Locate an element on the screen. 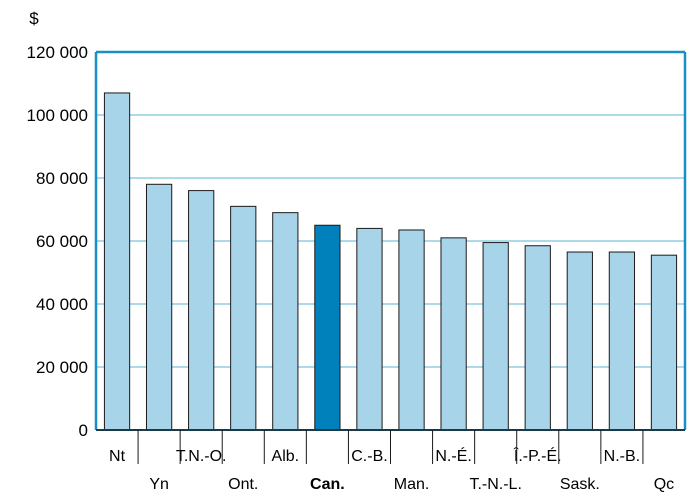 This screenshot has width=689, height=495. x-category-label: Ont. is located at coordinates (243, 484).